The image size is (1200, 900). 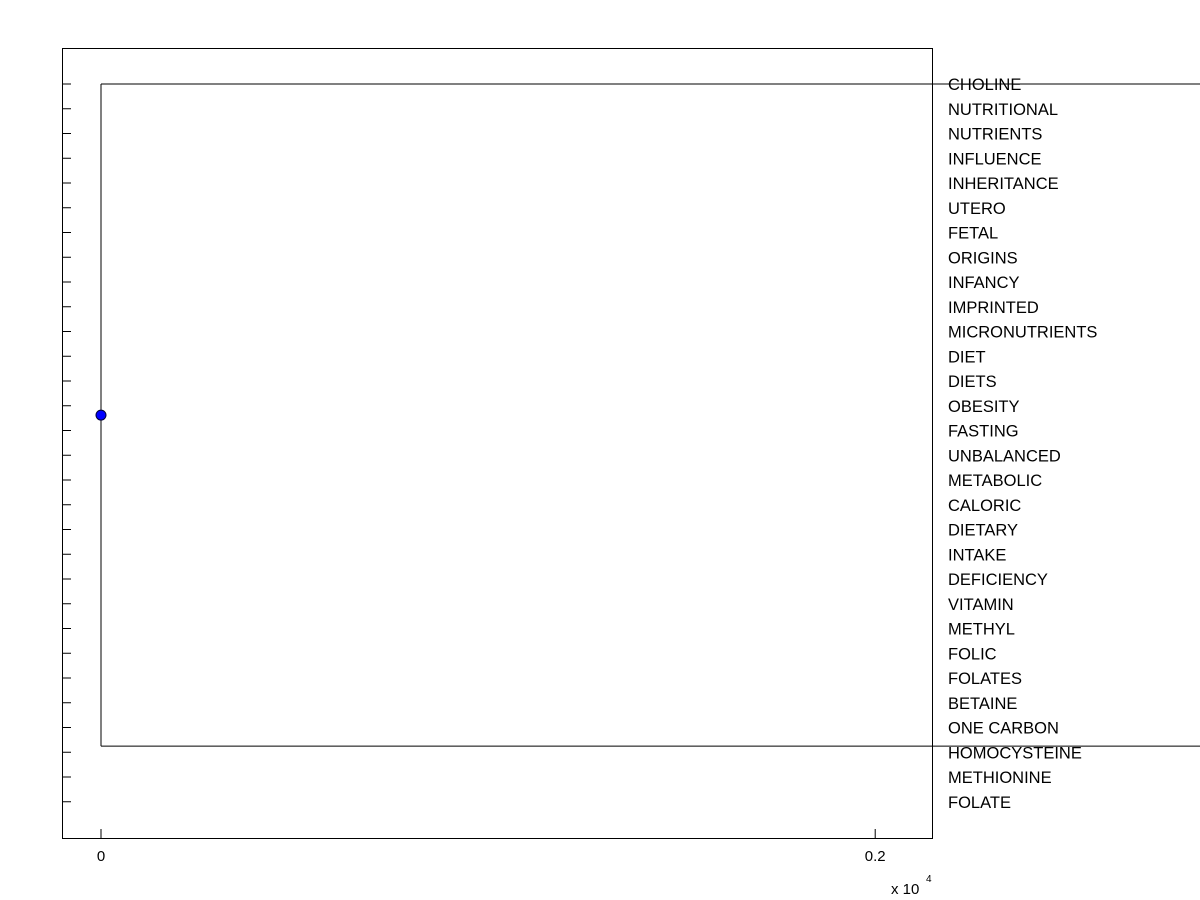 What do you see at coordinates (1022, 333) in the screenshot?
I see `leaf-label-micronutrients: MICRONUTRIENTS` at bounding box center [1022, 333].